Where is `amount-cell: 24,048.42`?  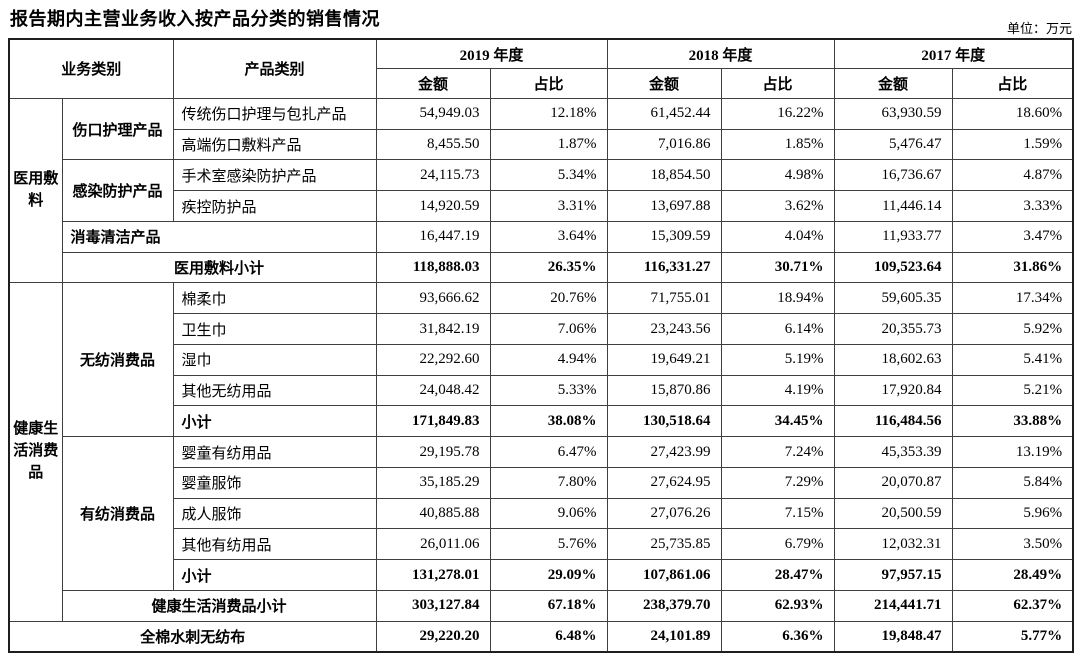 amount-cell: 24,048.42 is located at coordinates (433, 390).